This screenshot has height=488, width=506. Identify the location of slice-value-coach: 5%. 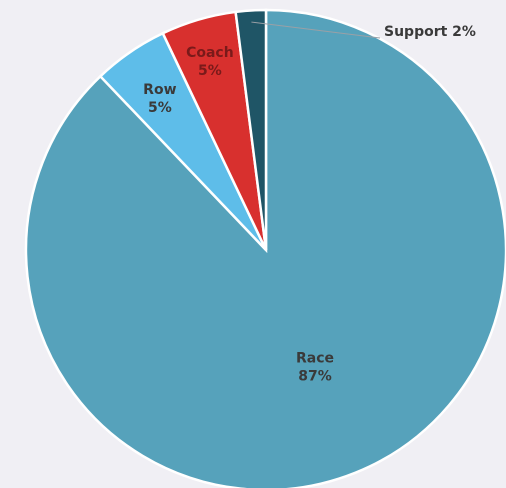
(210, 71).